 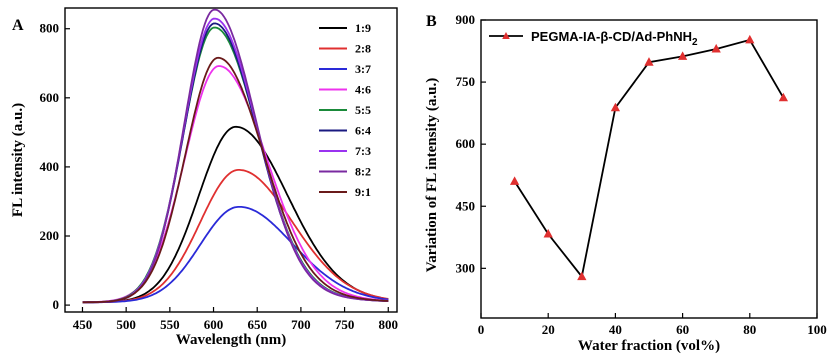 I want to click on y-tick-label: 900, so click(x=466, y=19).